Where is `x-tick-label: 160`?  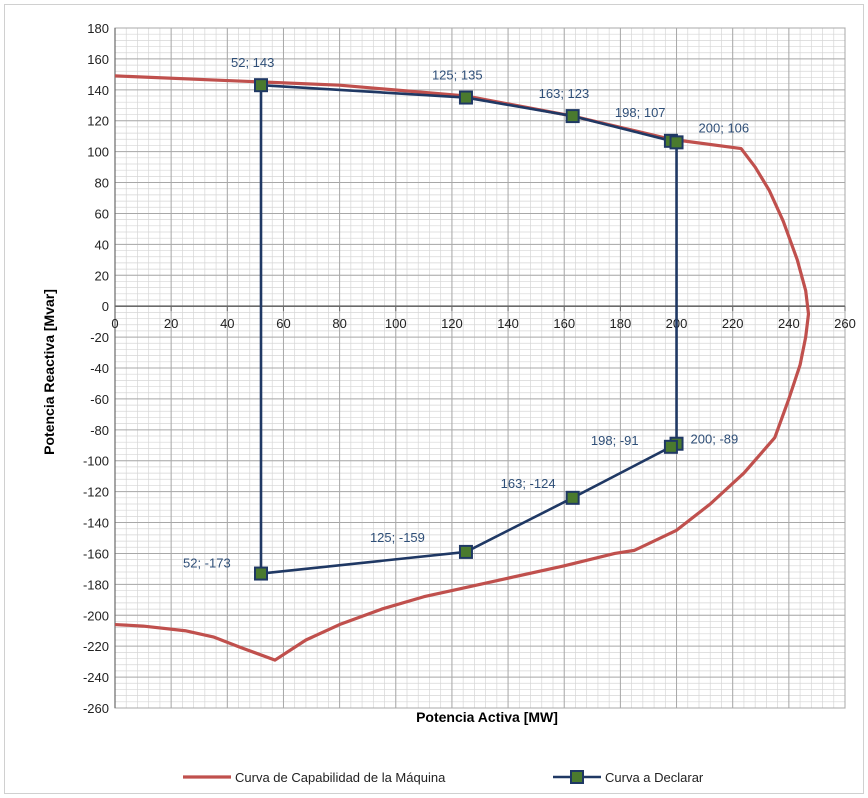 x-tick-label: 160 is located at coordinates (564, 323).